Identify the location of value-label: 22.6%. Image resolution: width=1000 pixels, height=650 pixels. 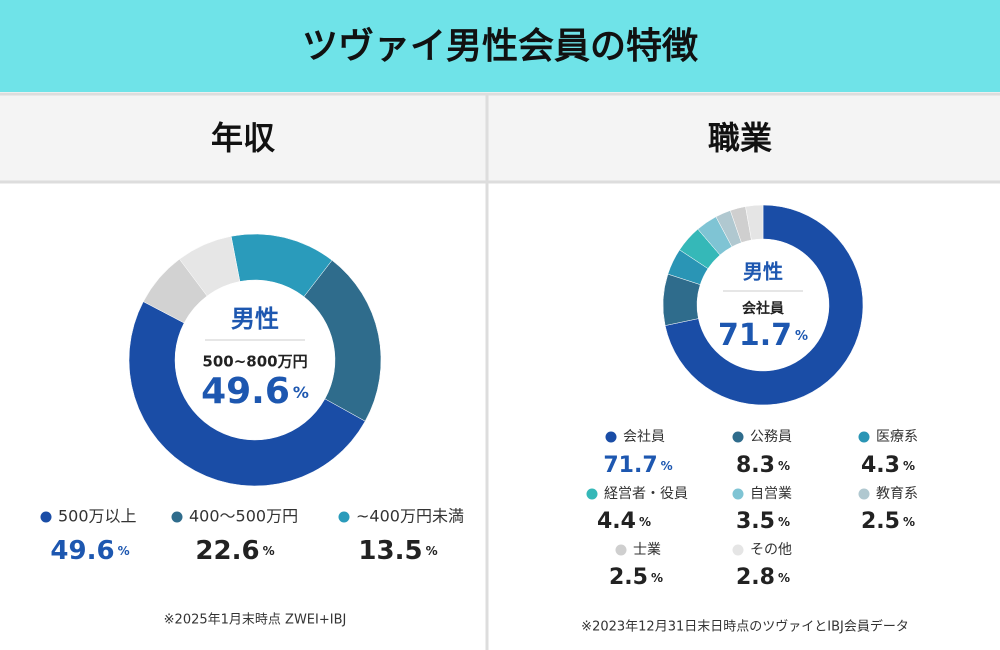
(234, 551).